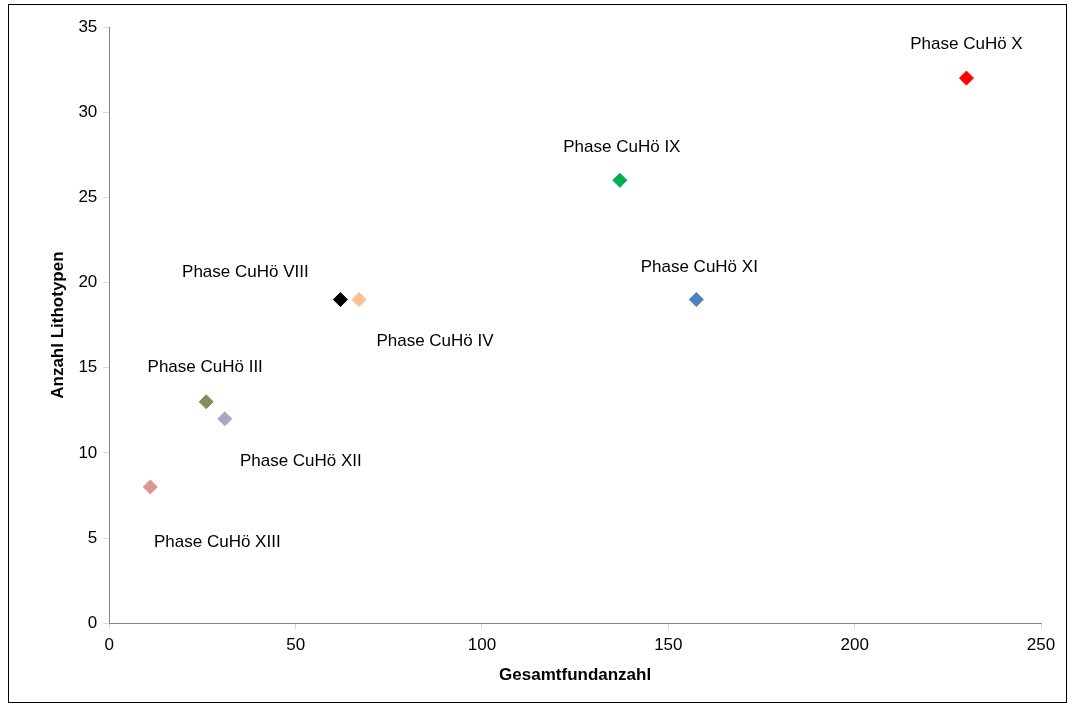 The height and width of the screenshot is (707, 1073). I want to click on y-tick-label: 25, so click(88, 197).